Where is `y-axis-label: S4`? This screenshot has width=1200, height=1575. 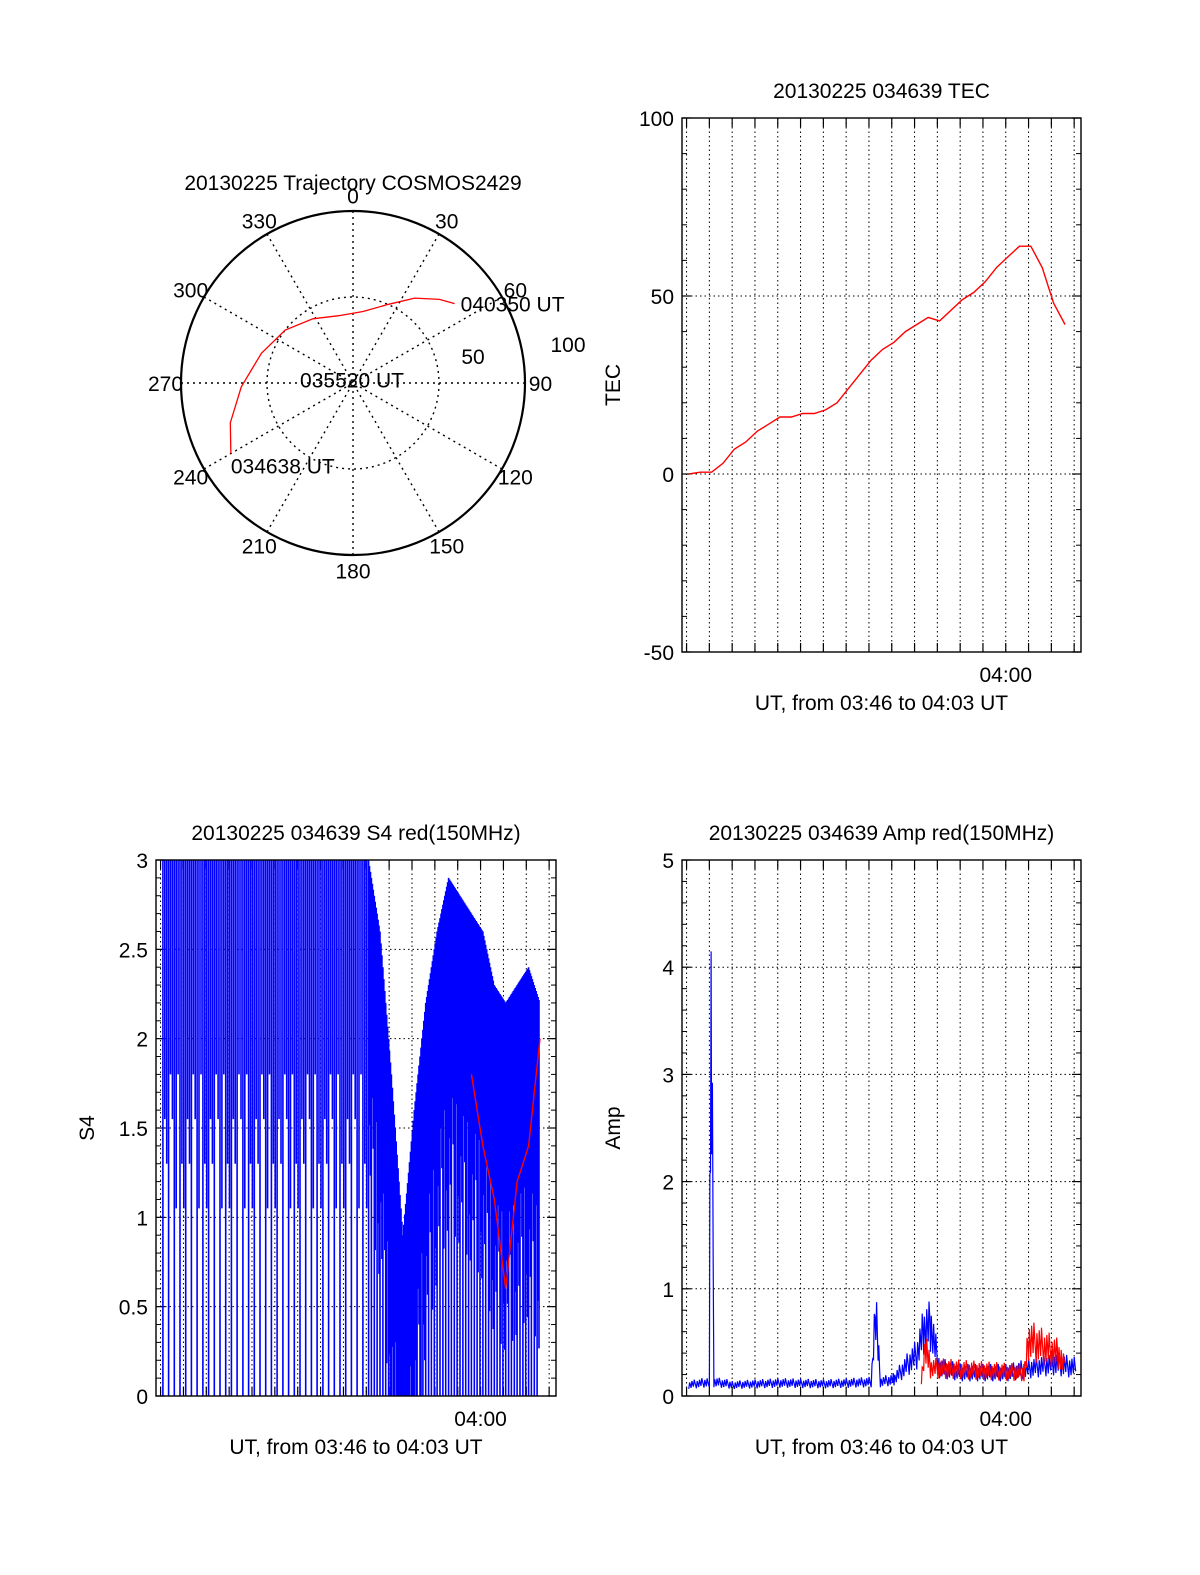 y-axis-label: S4 is located at coordinates (87, 1128).